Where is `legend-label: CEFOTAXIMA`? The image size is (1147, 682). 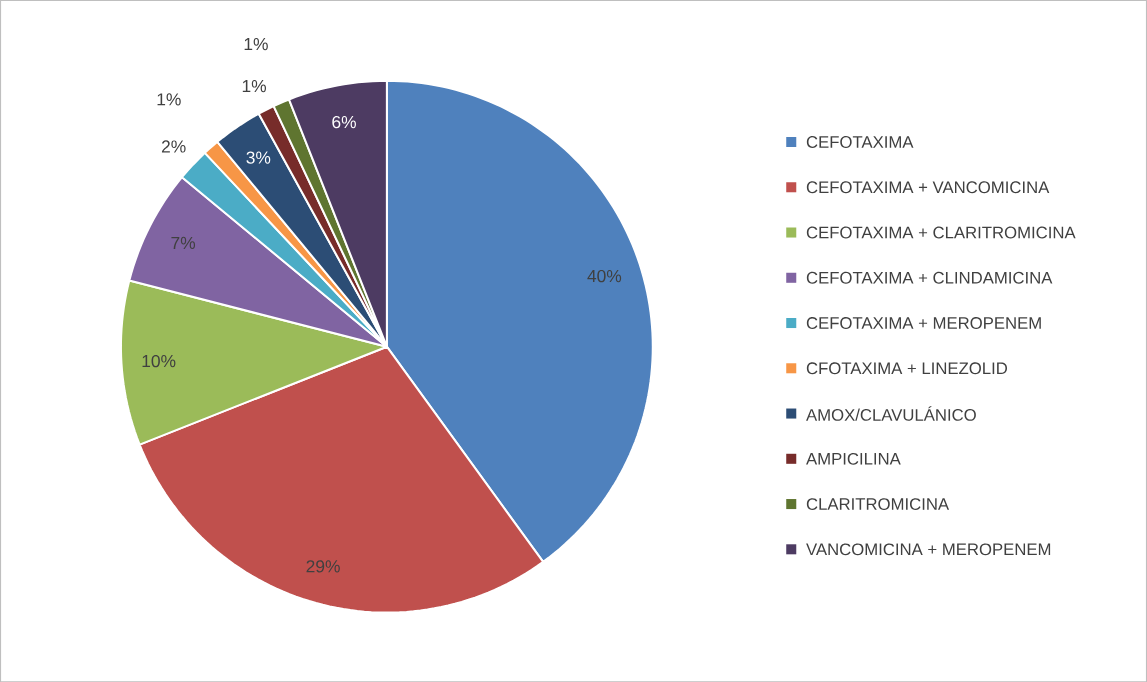 legend-label: CEFOTAXIMA is located at coordinates (860, 141).